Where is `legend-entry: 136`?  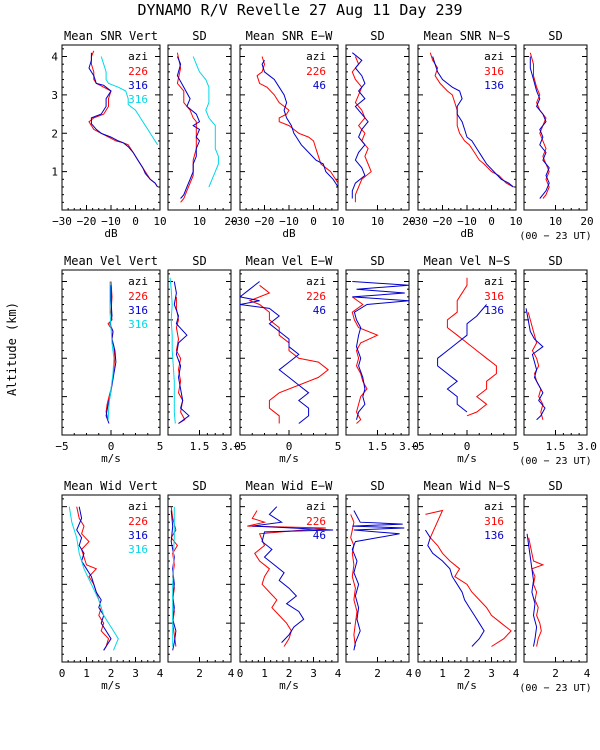 legend-entry: 136 is located at coordinates (494, 85).